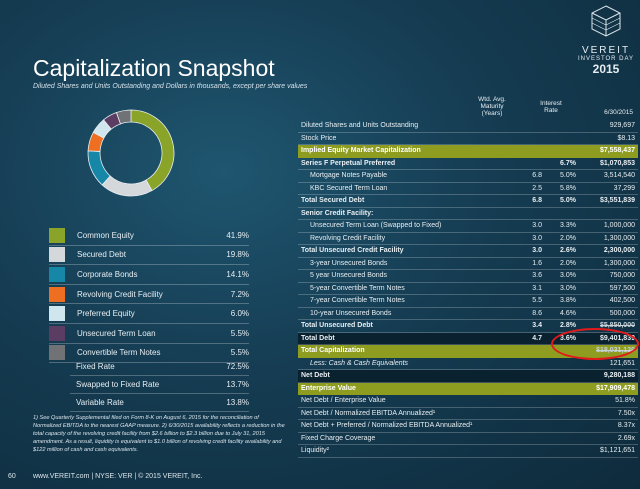 The image size is (640, 489). I want to click on row-label: Total Unsecured Debt, so click(337, 326).